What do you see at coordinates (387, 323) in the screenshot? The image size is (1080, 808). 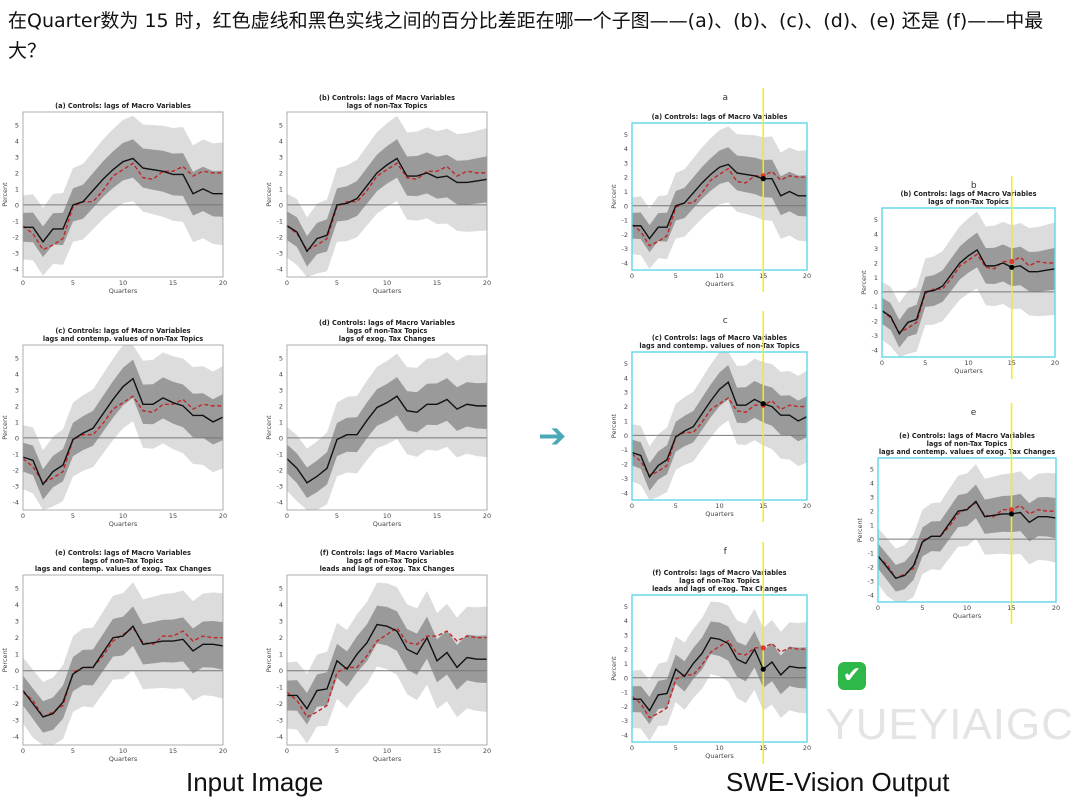 I see `chart-title-line: (d) Controls: lags of Macro Variables` at bounding box center [387, 323].